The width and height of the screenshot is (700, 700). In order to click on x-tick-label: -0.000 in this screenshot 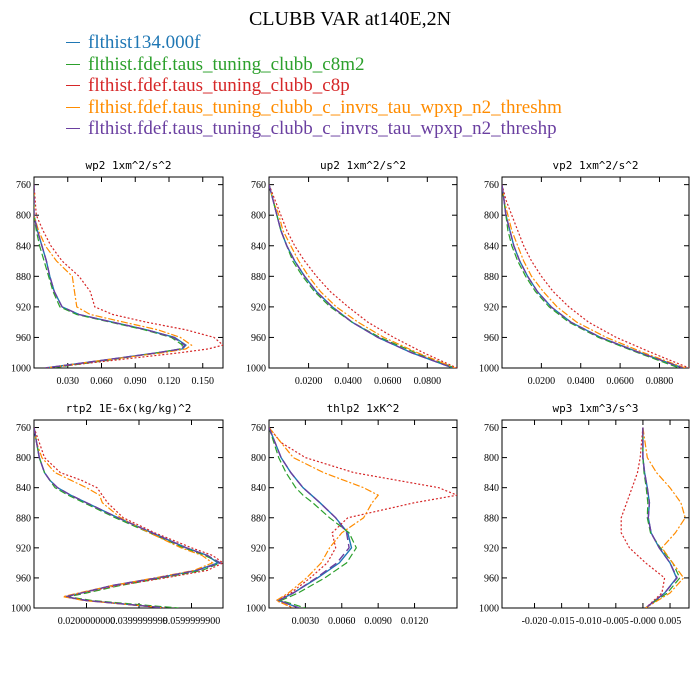, I will do `click(643, 621)`.